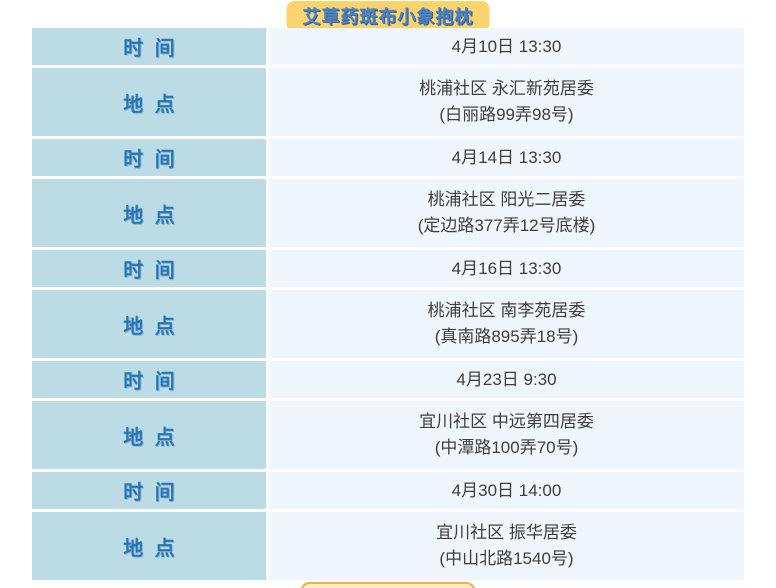 The image size is (776, 588). I want to click on time-value: 4月14日 13:30, so click(506, 157).